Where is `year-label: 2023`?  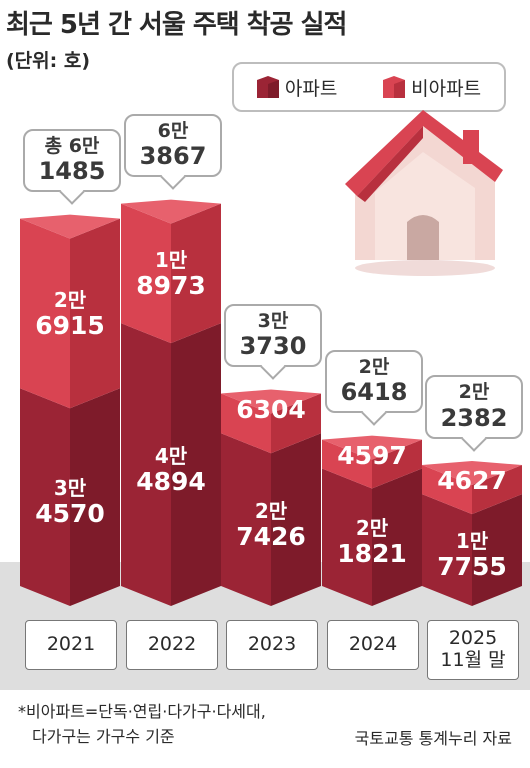 year-label: 2023 is located at coordinates (272, 645).